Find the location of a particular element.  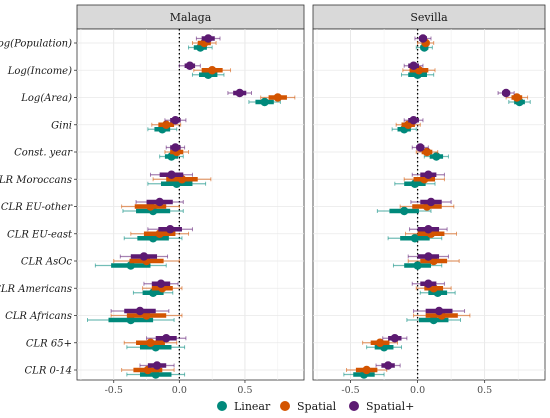

legend-label-spatial: Spatial is located at coordinates (317, 406).